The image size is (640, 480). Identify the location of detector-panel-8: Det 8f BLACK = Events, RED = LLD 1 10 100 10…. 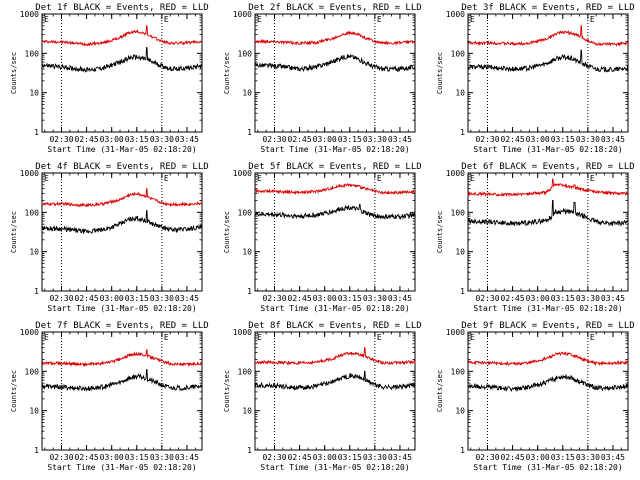
(322, 396).